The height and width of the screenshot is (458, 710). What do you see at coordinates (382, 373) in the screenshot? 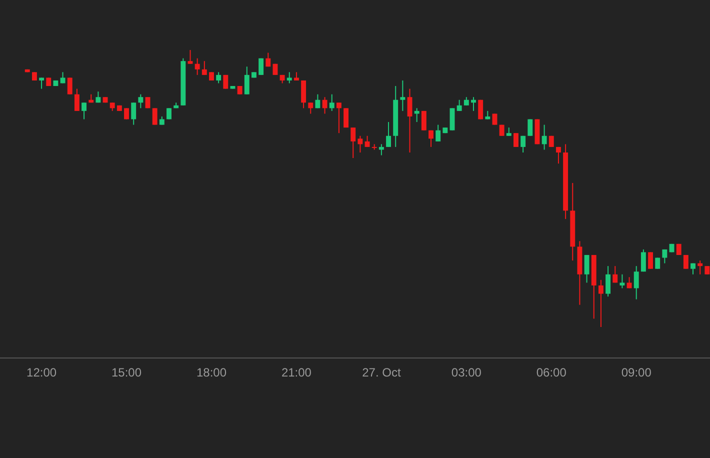
I see `x-tick-label: 27. Oct` at bounding box center [382, 373].